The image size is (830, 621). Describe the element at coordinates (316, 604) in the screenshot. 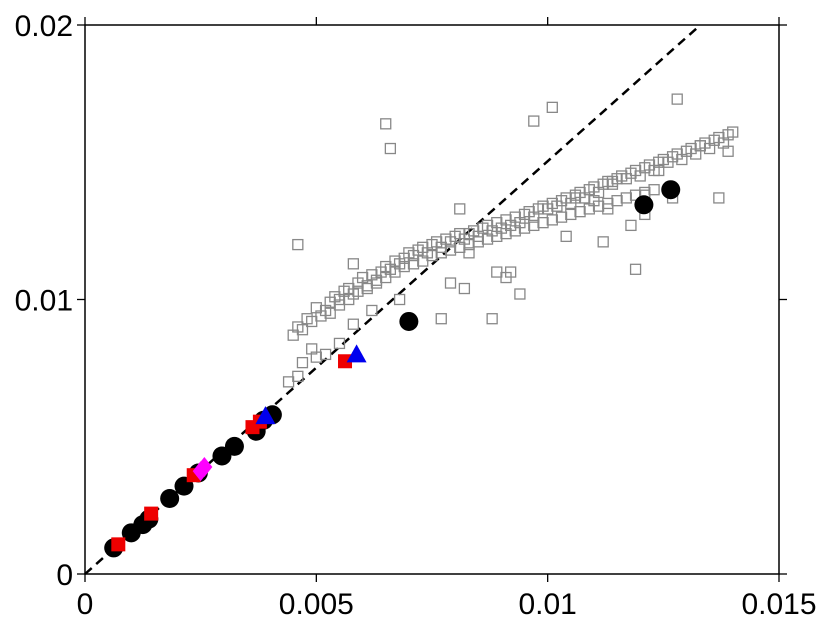

I see `x-tick-label: 0.005` at that location.